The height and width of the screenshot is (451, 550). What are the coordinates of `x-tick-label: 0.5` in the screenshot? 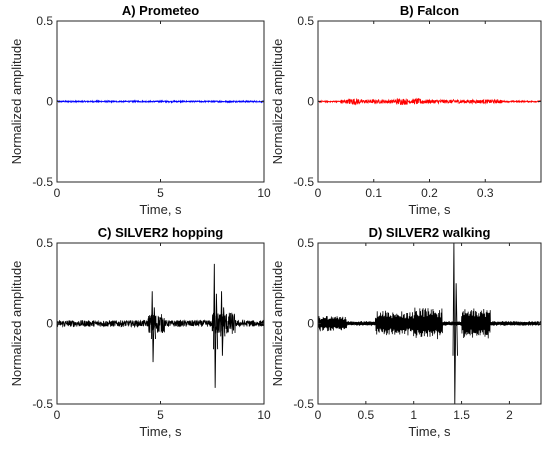 It's located at (366, 415).